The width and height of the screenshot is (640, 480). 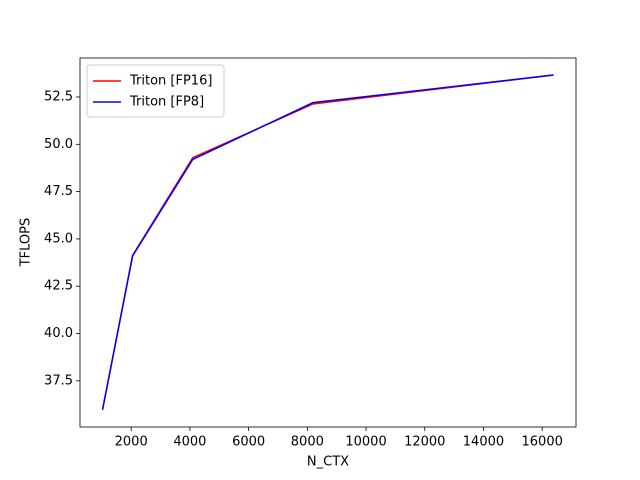 I want to click on y-tick-label: 47.5, so click(x=58, y=191).